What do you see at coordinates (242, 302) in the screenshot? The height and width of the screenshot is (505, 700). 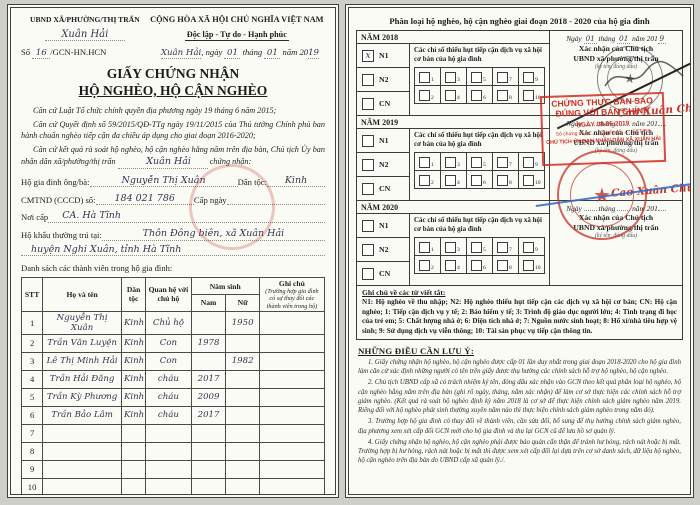 I see `col-header-female: Nữ` at bounding box center [242, 302].